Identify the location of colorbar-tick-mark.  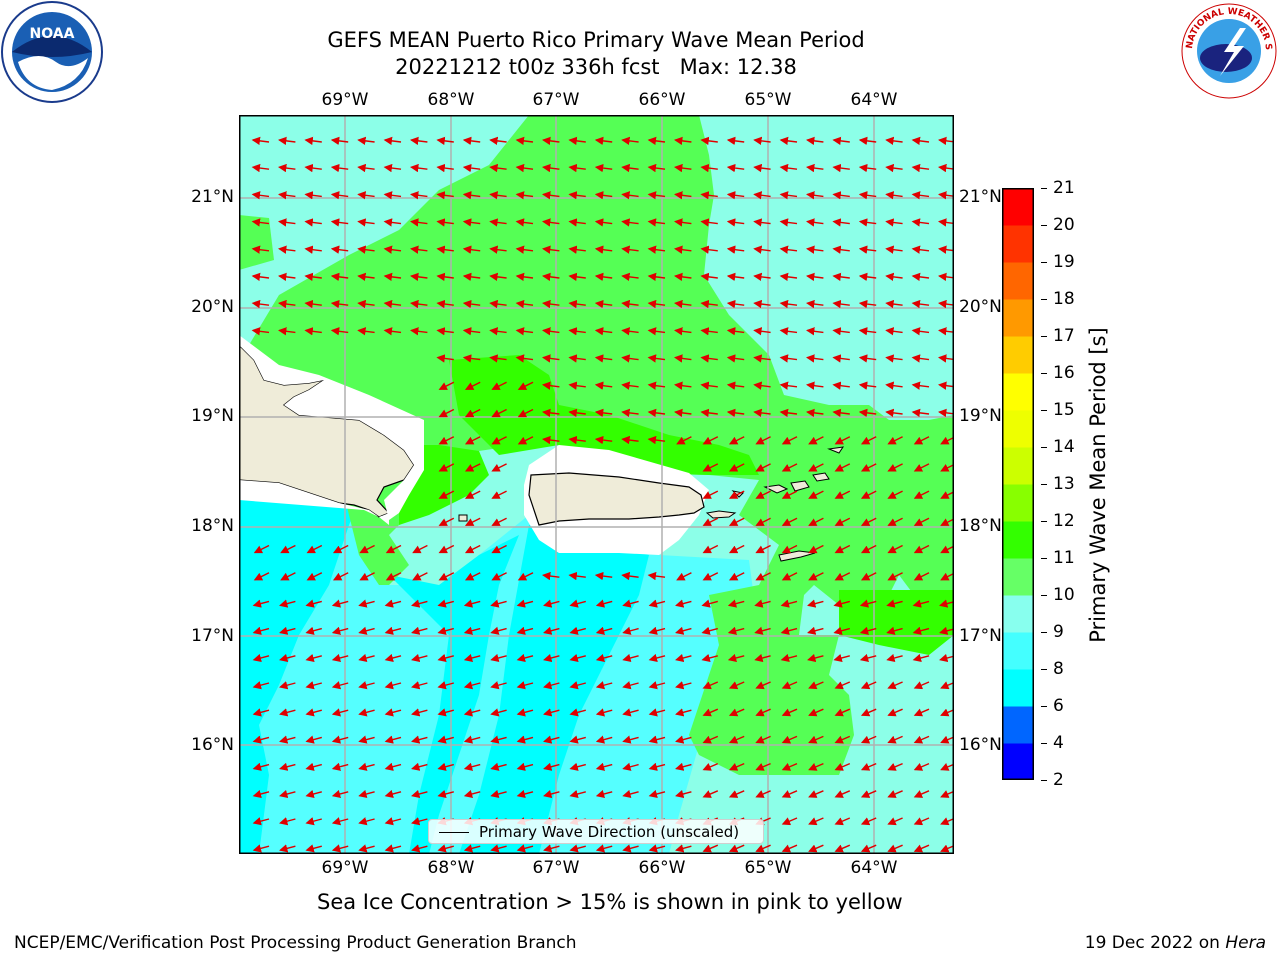
(1044, 447).